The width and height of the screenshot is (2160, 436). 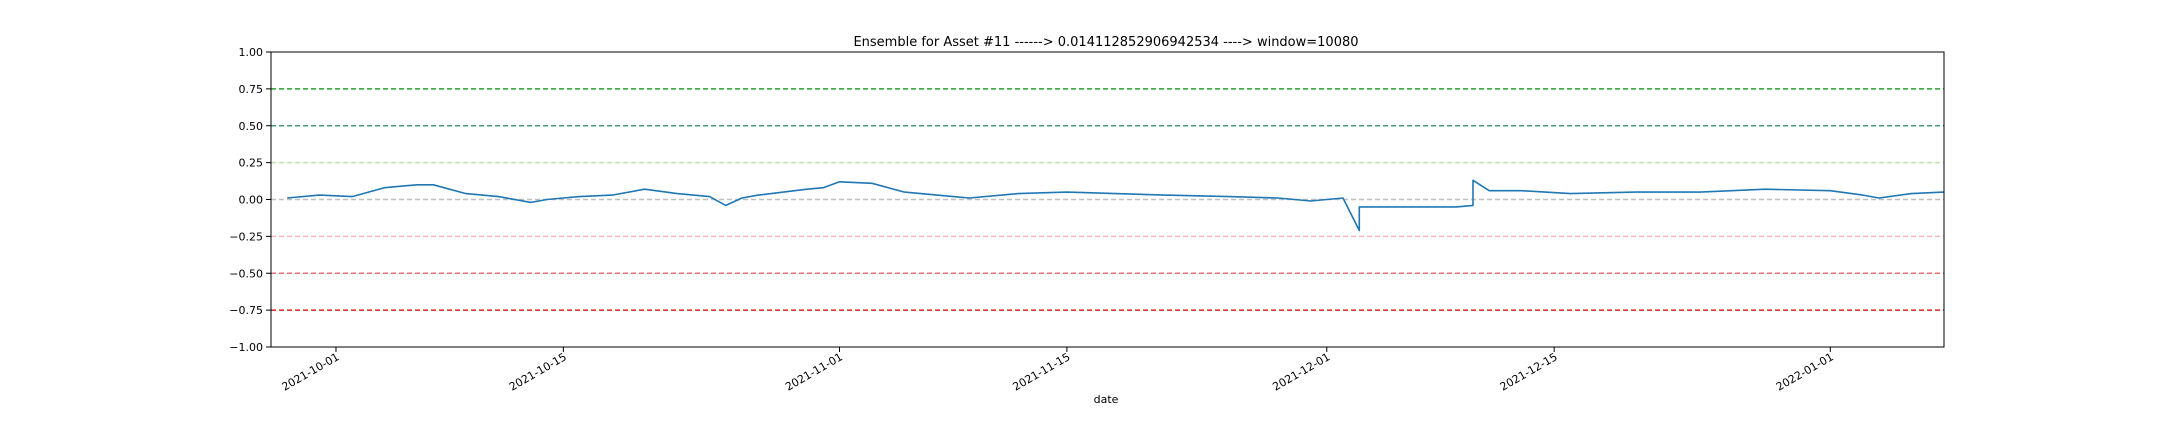 I want to click on y-tick-label: −1.00, so click(x=246, y=347).